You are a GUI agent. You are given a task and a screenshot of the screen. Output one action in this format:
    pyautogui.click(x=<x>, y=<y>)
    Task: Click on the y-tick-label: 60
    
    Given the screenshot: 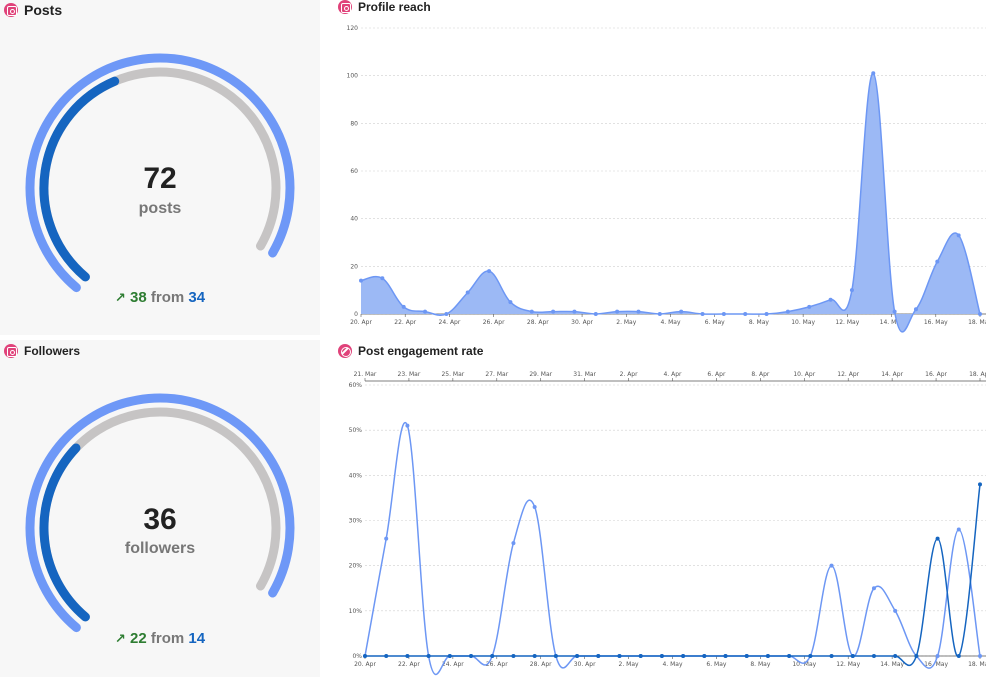 What is the action you would take?
    pyautogui.click(x=354, y=171)
    